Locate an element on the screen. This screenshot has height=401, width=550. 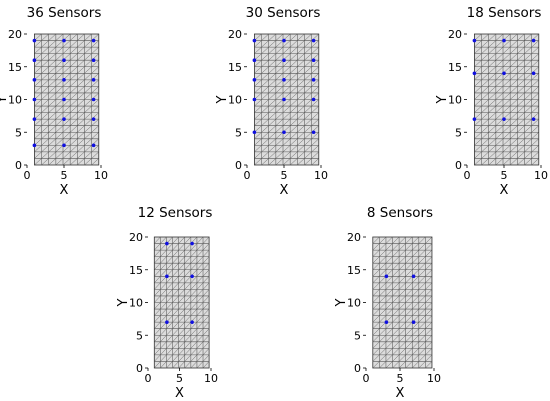
mesh-grid is located at coordinates (402, 302).